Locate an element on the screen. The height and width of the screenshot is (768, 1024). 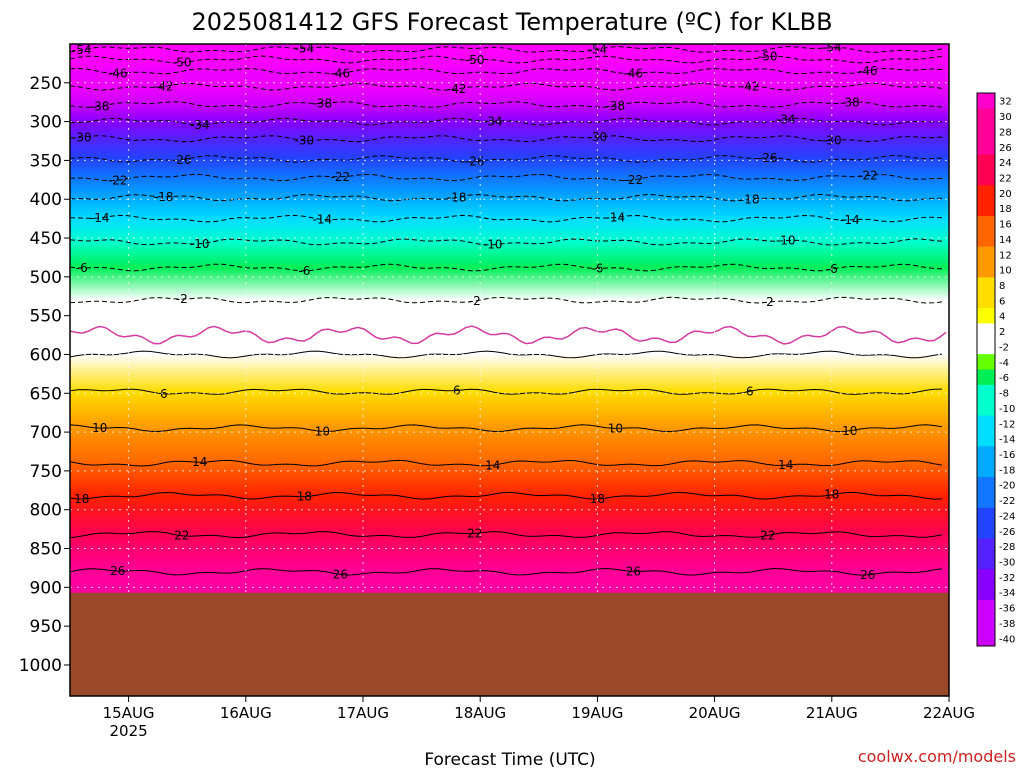
colorbar-label: 12 is located at coordinates (1005, 255).